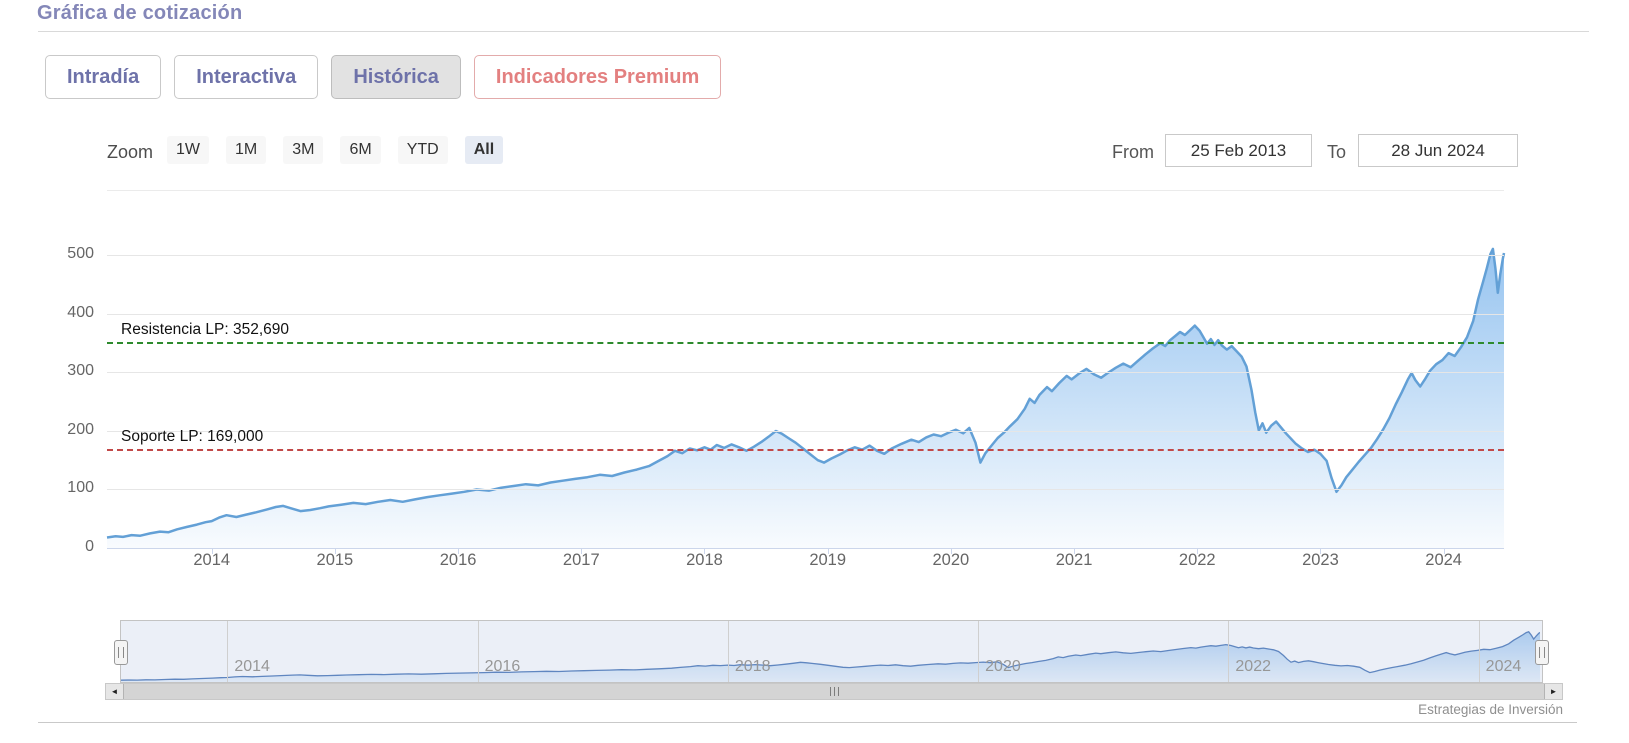 The width and height of the screenshot is (1629, 743). I want to click on x-axis-tick-label: 2021, so click(1074, 560).